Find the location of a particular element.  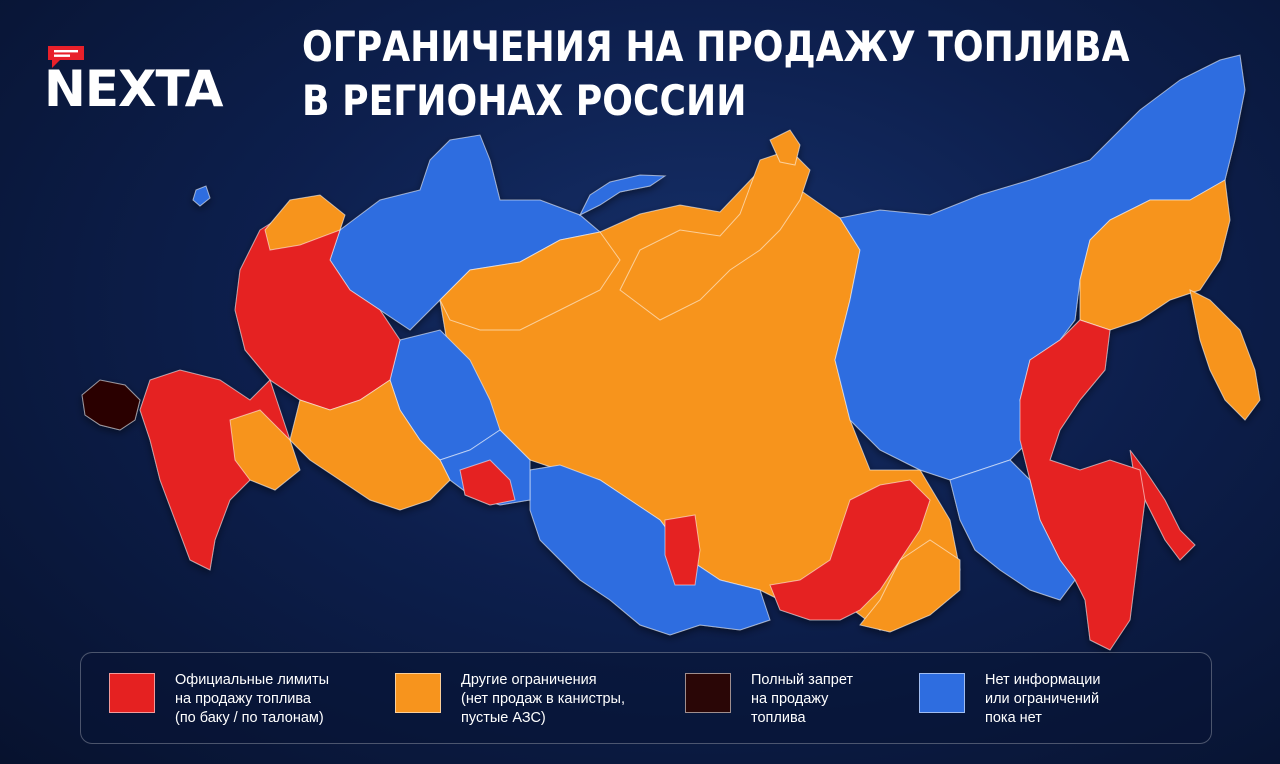

region-northwest-blue is located at coordinates (465, 232).